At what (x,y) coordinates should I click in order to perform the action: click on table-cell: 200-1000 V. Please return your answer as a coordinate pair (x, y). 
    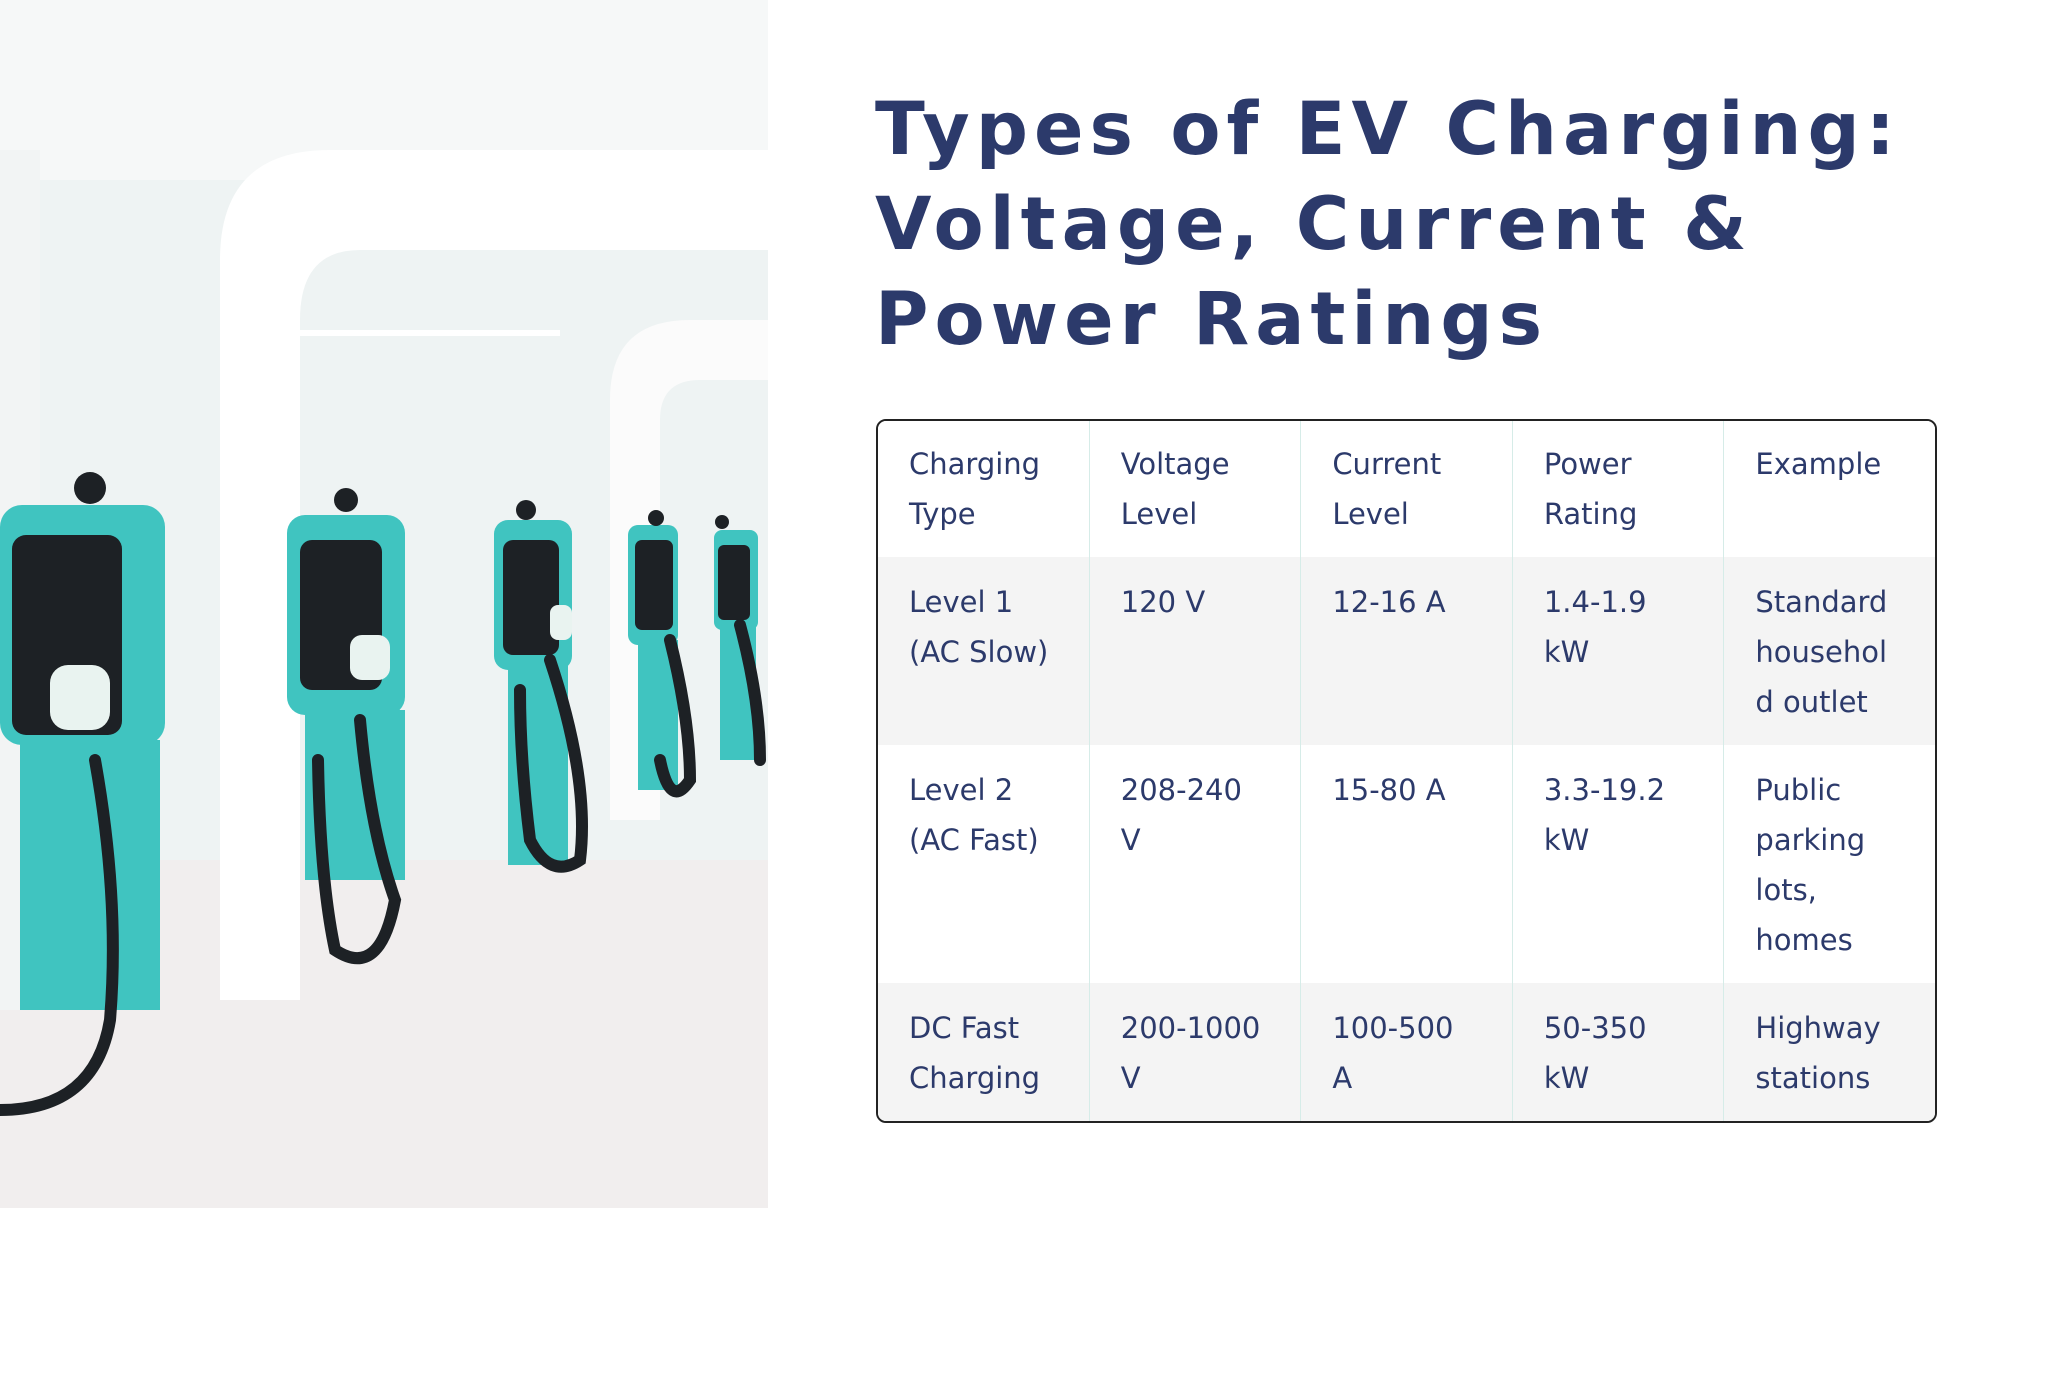
    Looking at the image, I should click on (1194, 1052).